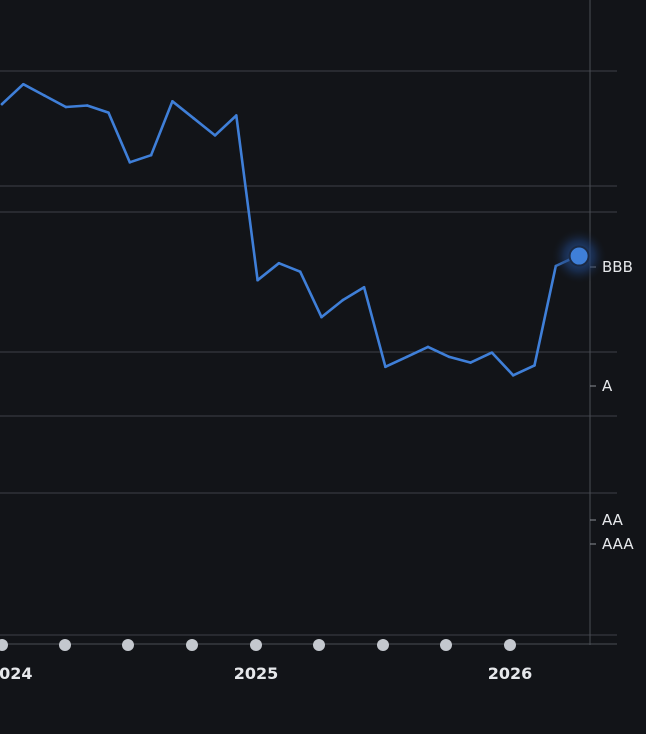 The image size is (646, 734). What do you see at coordinates (16, 673) in the screenshot?
I see `x-tick-label-2024: 2024` at bounding box center [16, 673].